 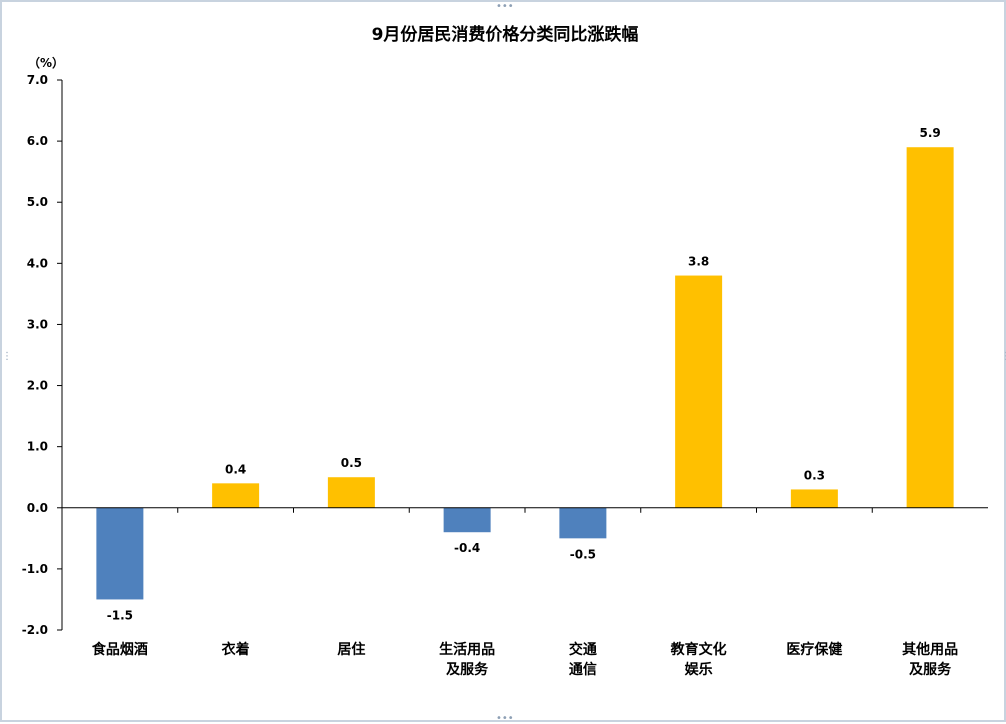 I want to click on y-tick-label: -1.0, so click(x=35, y=569).